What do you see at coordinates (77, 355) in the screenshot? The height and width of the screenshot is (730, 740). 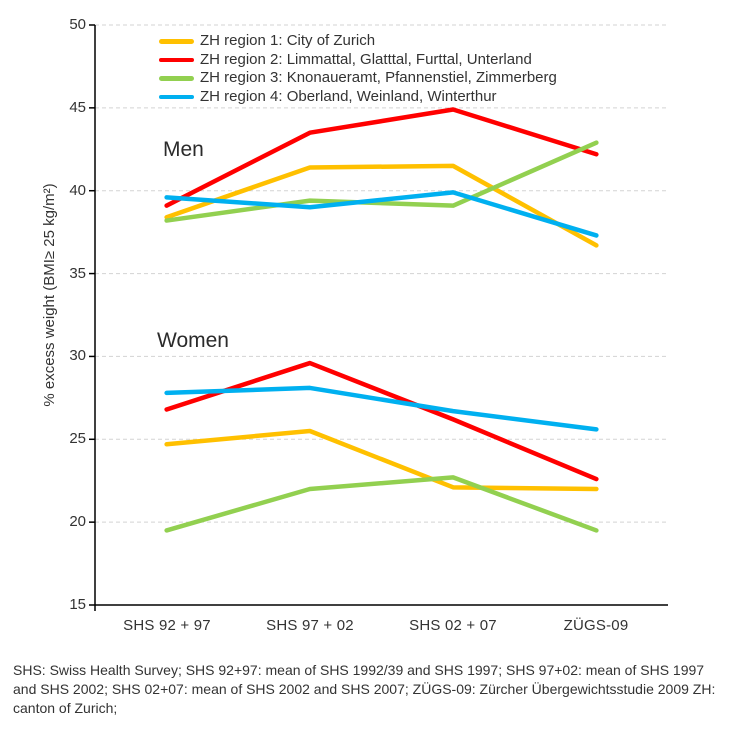 I see `y-tick-label-30: 30` at bounding box center [77, 355].